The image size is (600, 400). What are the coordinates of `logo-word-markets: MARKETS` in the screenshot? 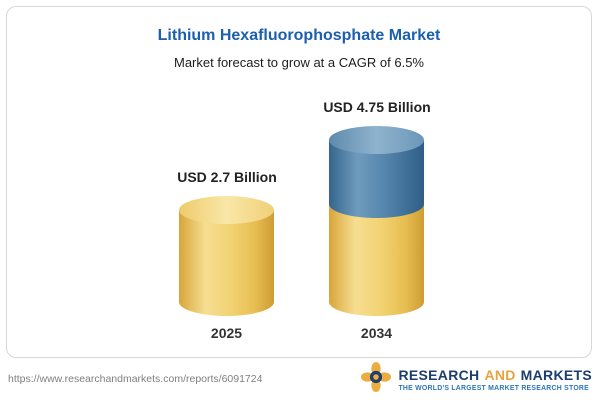 It's located at (556, 374).